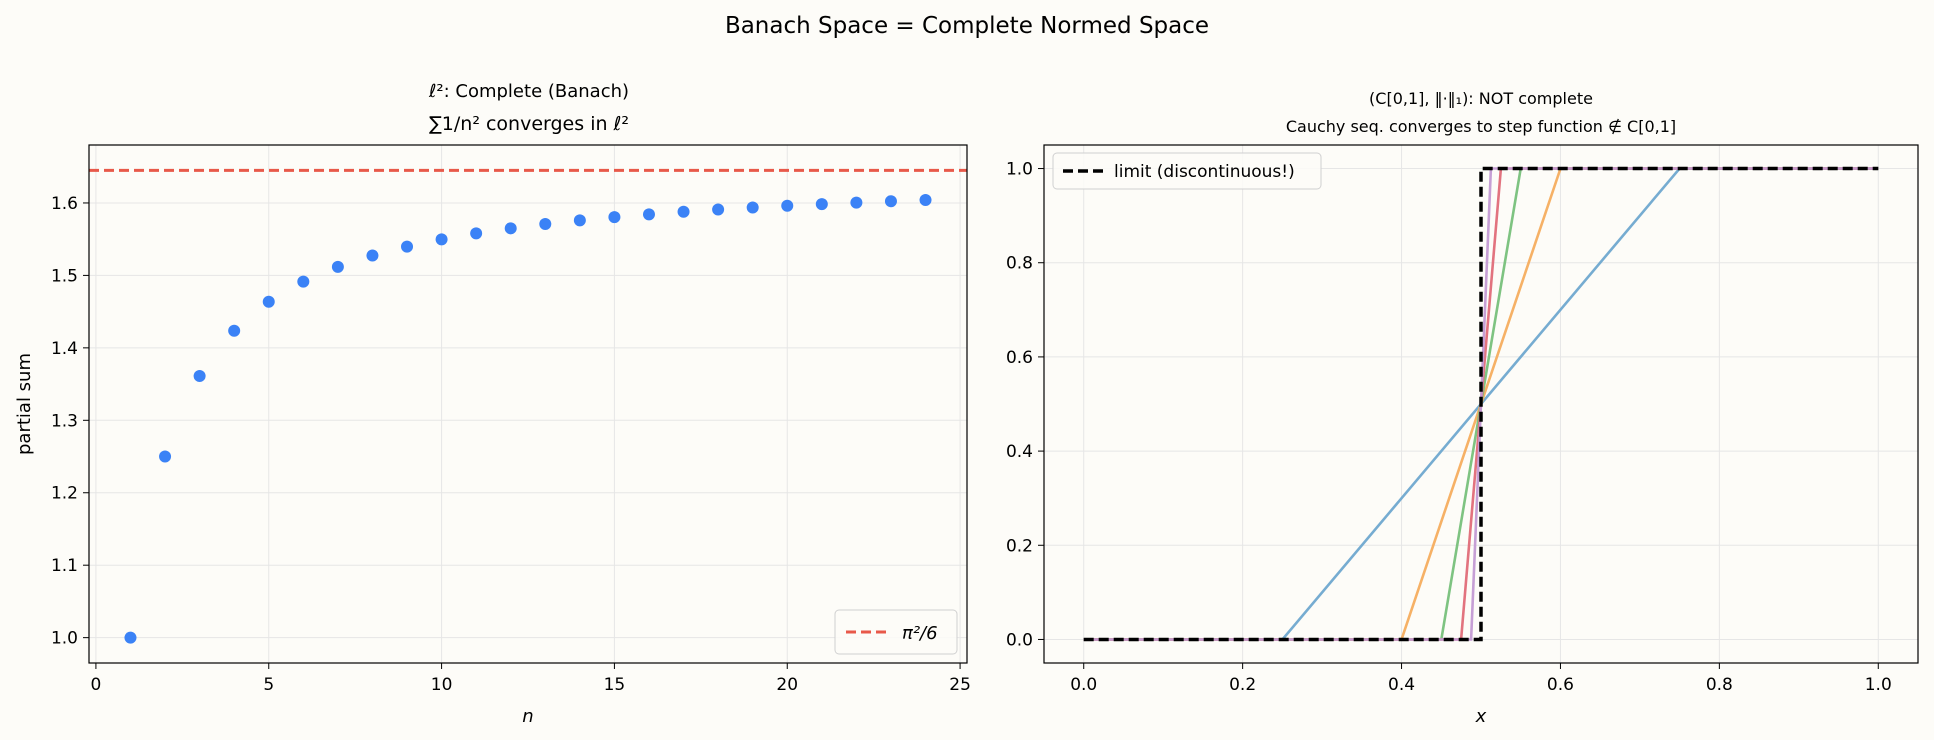  What do you see at coordinates (1242, 685) in the screenshot?
I see `right-x-tick-label: 0.2` at bounding box center [1242, 685].